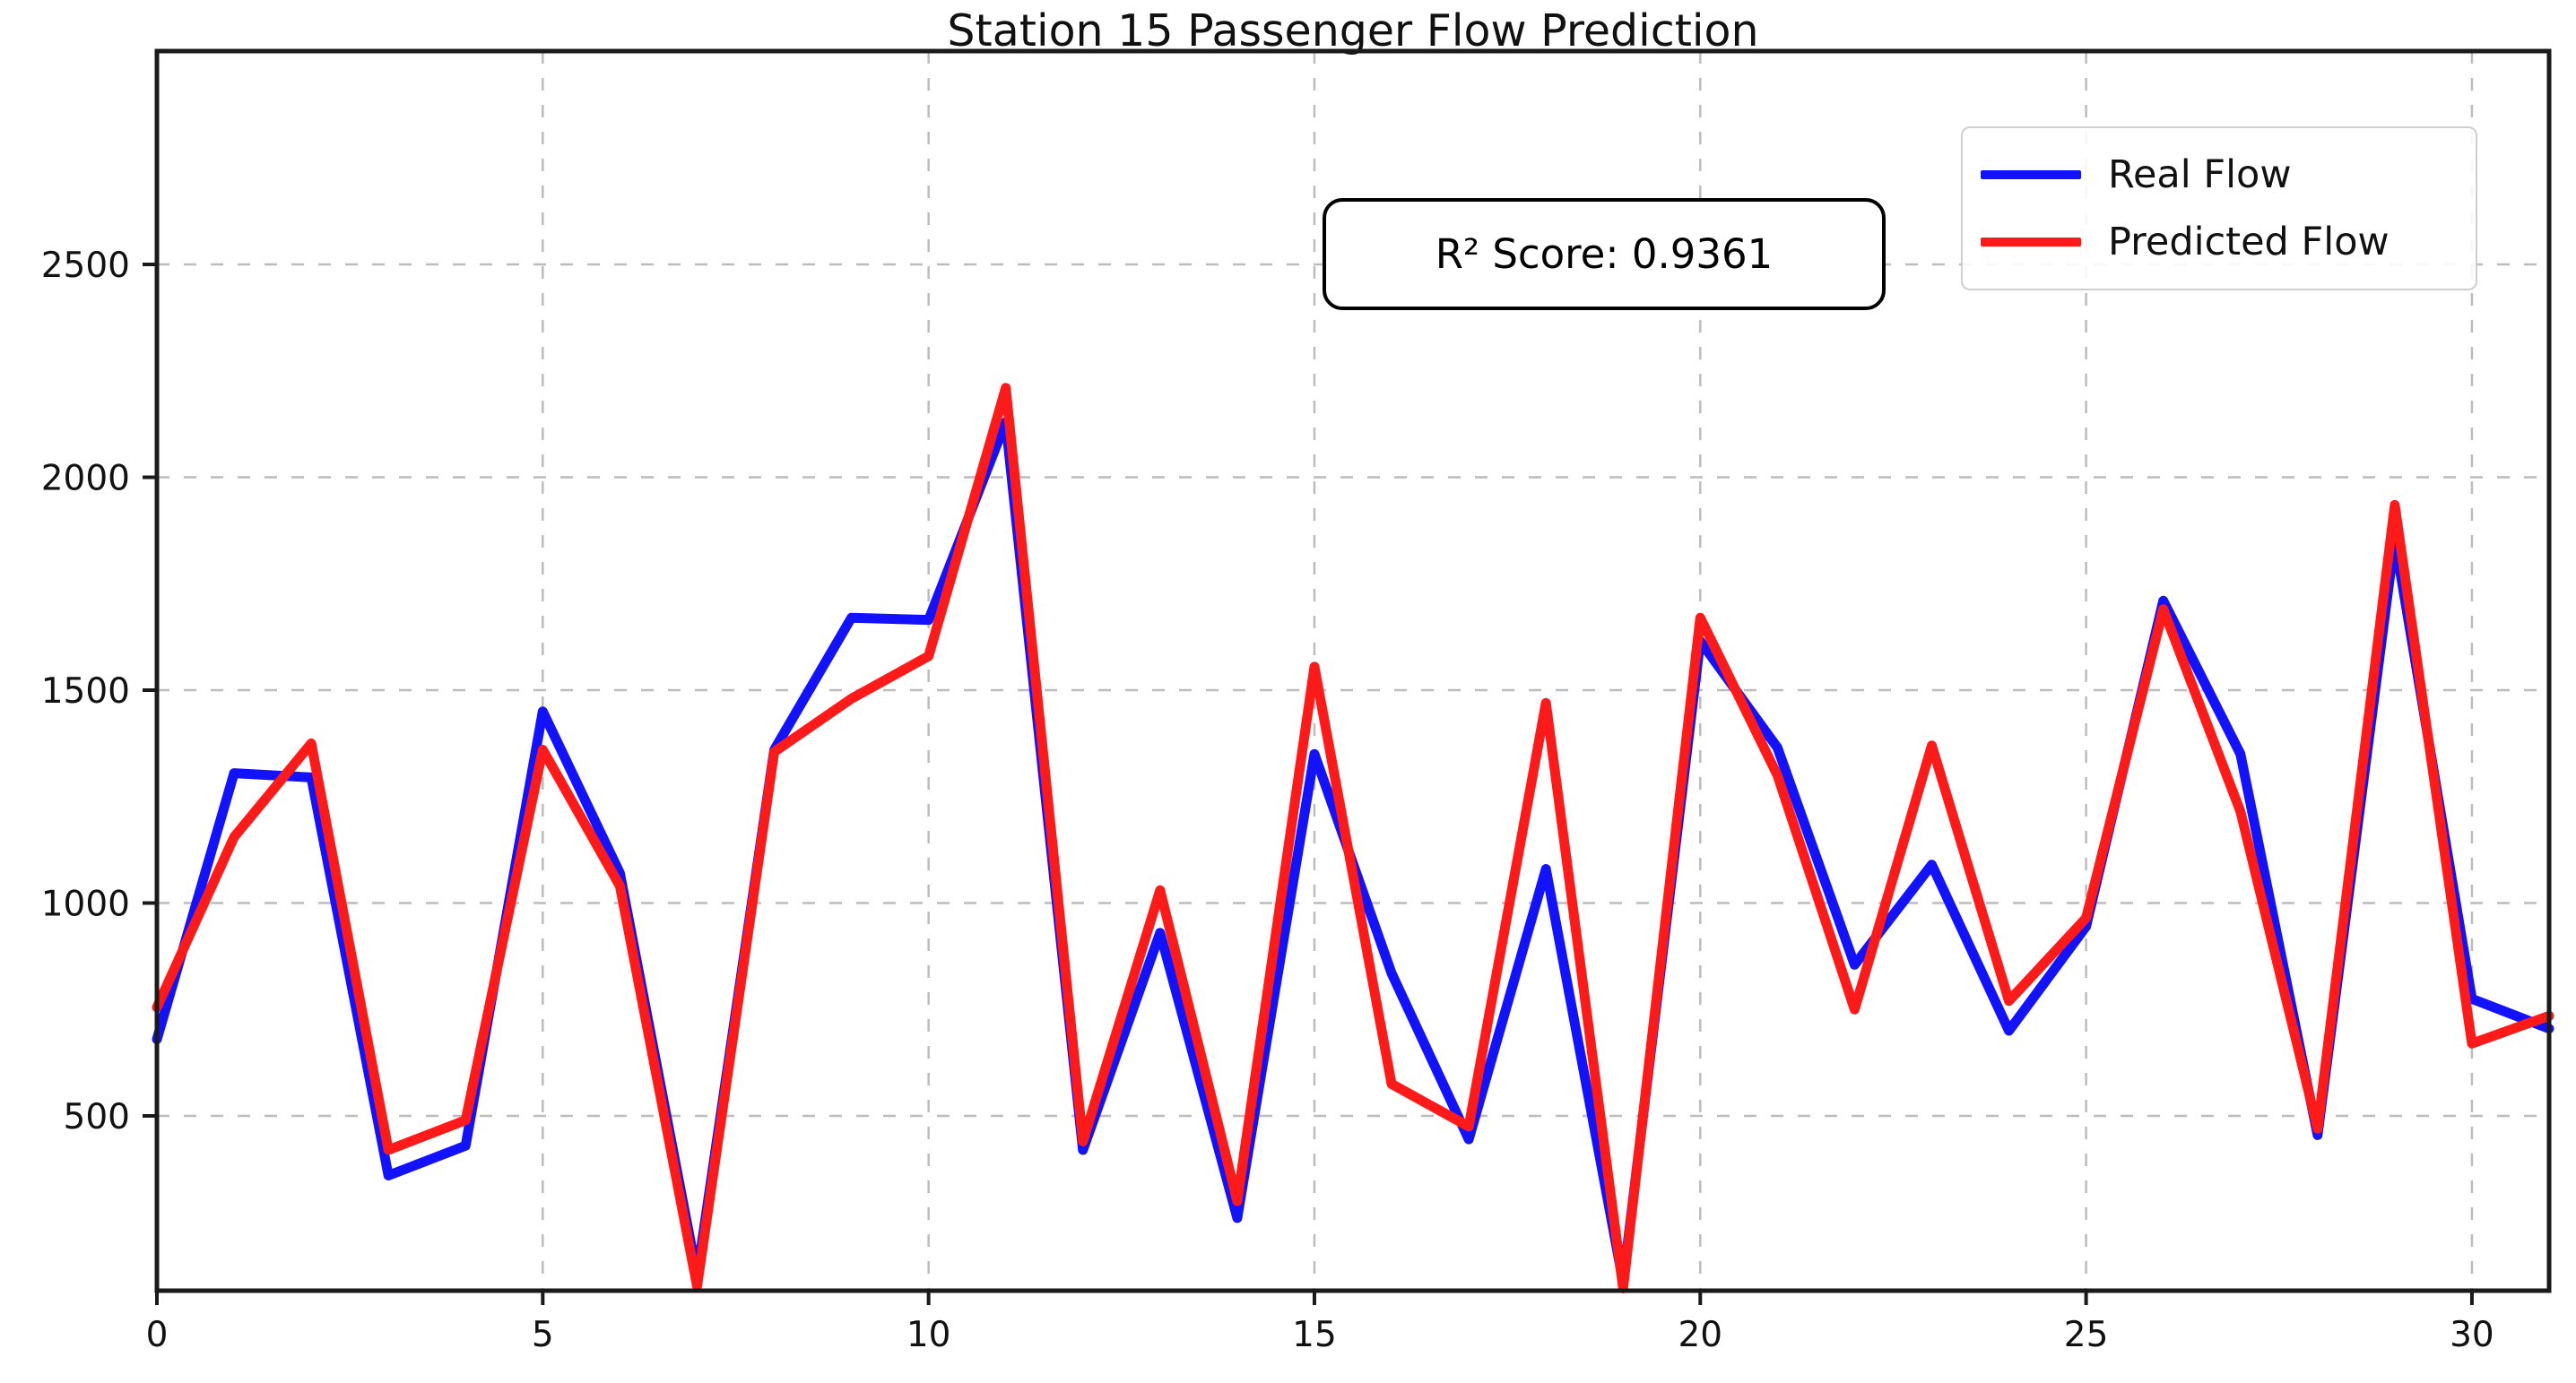  I want to click on y-tick-label: 1000, so click(85, 905).